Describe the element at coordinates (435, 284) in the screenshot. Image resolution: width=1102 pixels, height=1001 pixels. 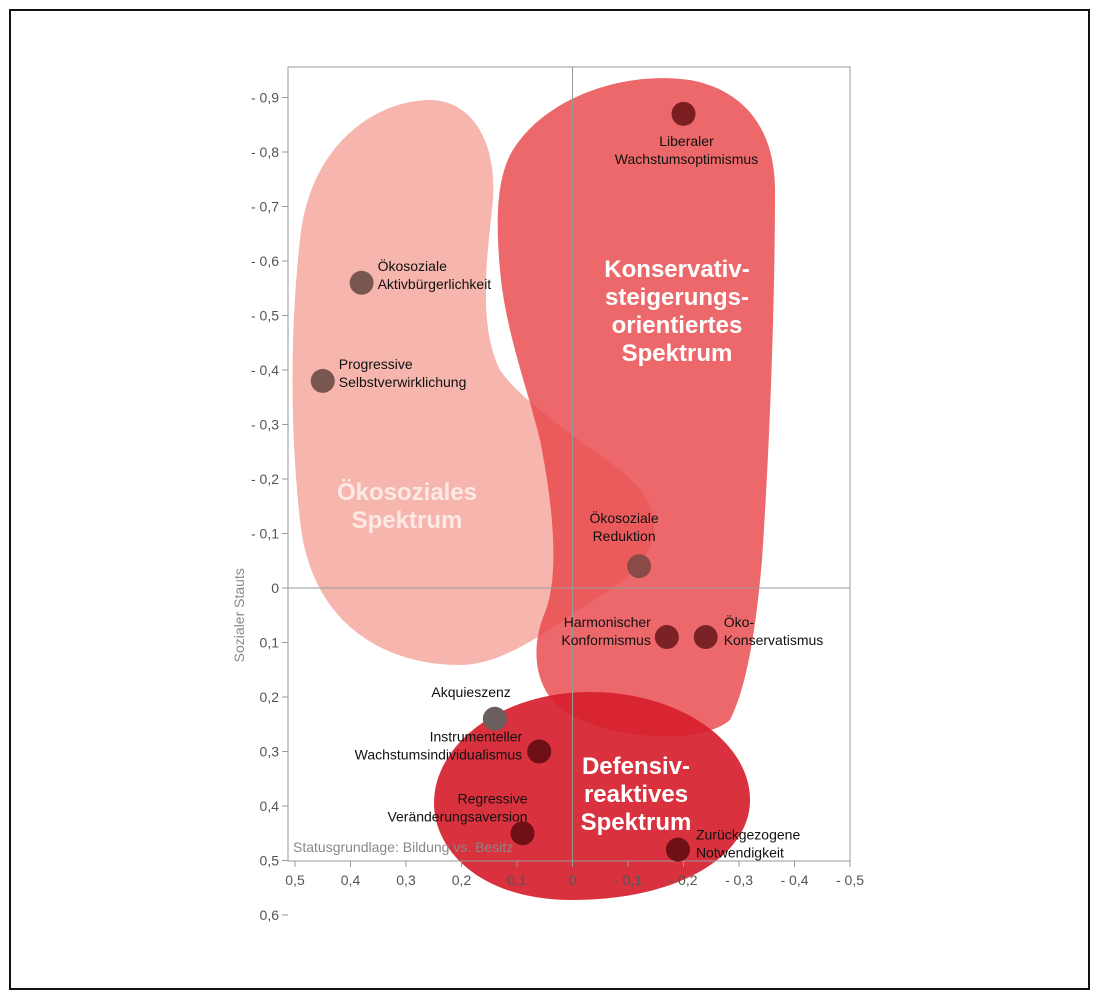
I see `point-label-line: Aktivbürgerlichkeit` at that location.